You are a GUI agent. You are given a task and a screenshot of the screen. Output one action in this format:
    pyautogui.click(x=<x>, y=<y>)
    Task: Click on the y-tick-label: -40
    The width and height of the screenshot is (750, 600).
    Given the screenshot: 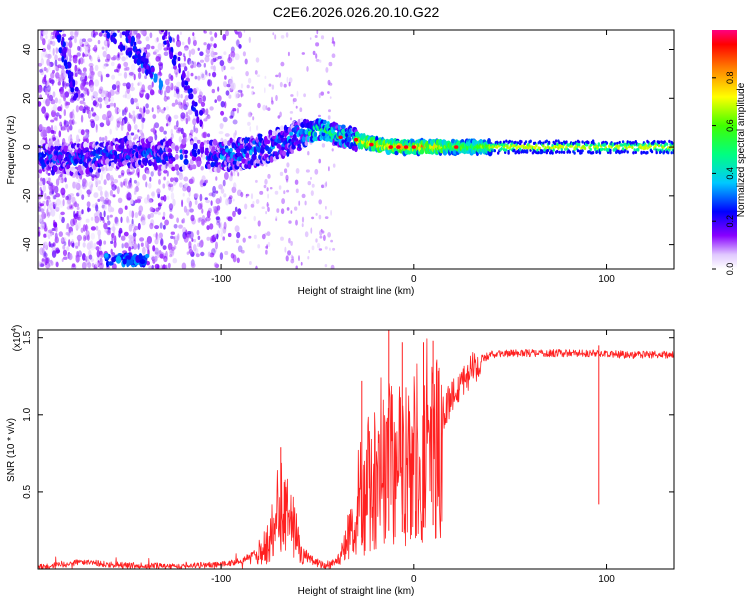 What is the action you would take?
    pyautogui.click(x=27, y=244)
    